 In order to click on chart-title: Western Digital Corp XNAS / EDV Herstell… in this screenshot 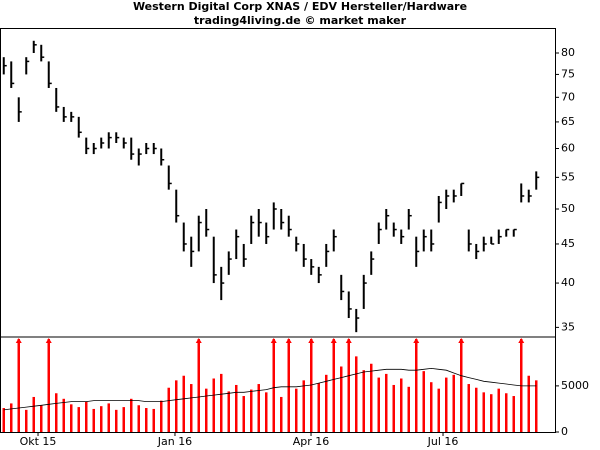, I will do `click(300, 6)`.